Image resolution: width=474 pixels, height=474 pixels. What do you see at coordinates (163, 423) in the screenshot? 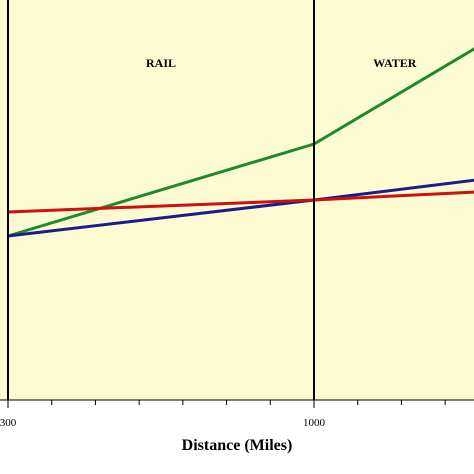
I see `x-axis-tick-labels: 300 1000` at bounding box center [163, 423].